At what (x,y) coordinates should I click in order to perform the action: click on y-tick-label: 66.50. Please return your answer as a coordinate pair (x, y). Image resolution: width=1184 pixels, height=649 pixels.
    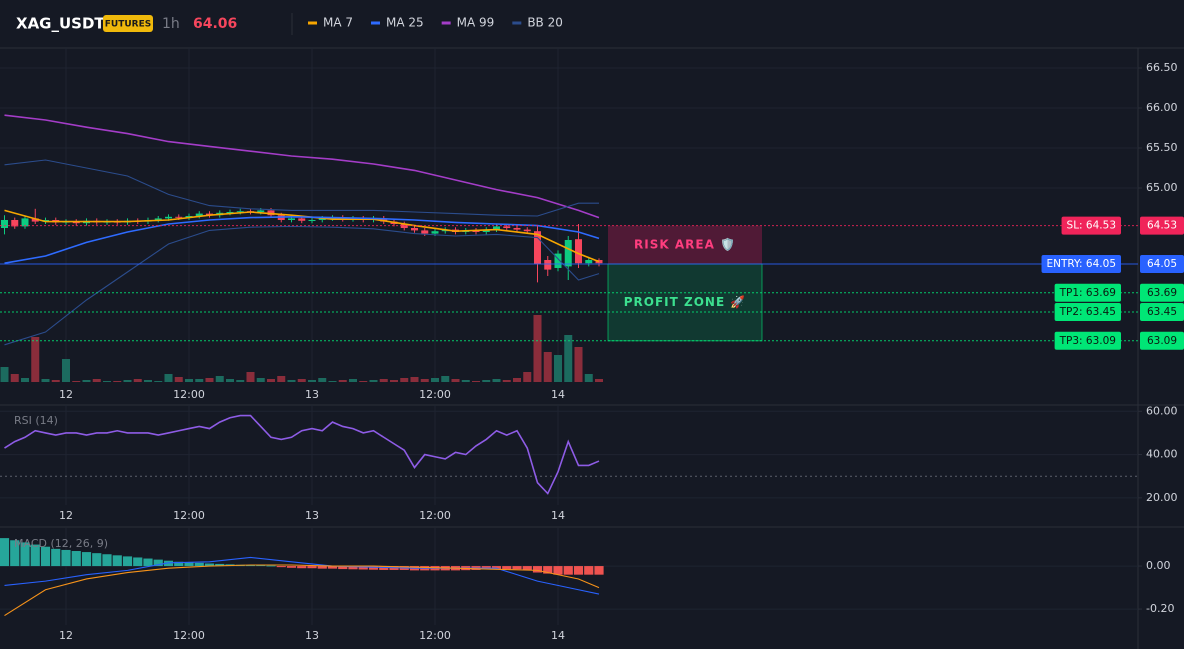
    Looking at the image, I should click on (1162, 67).